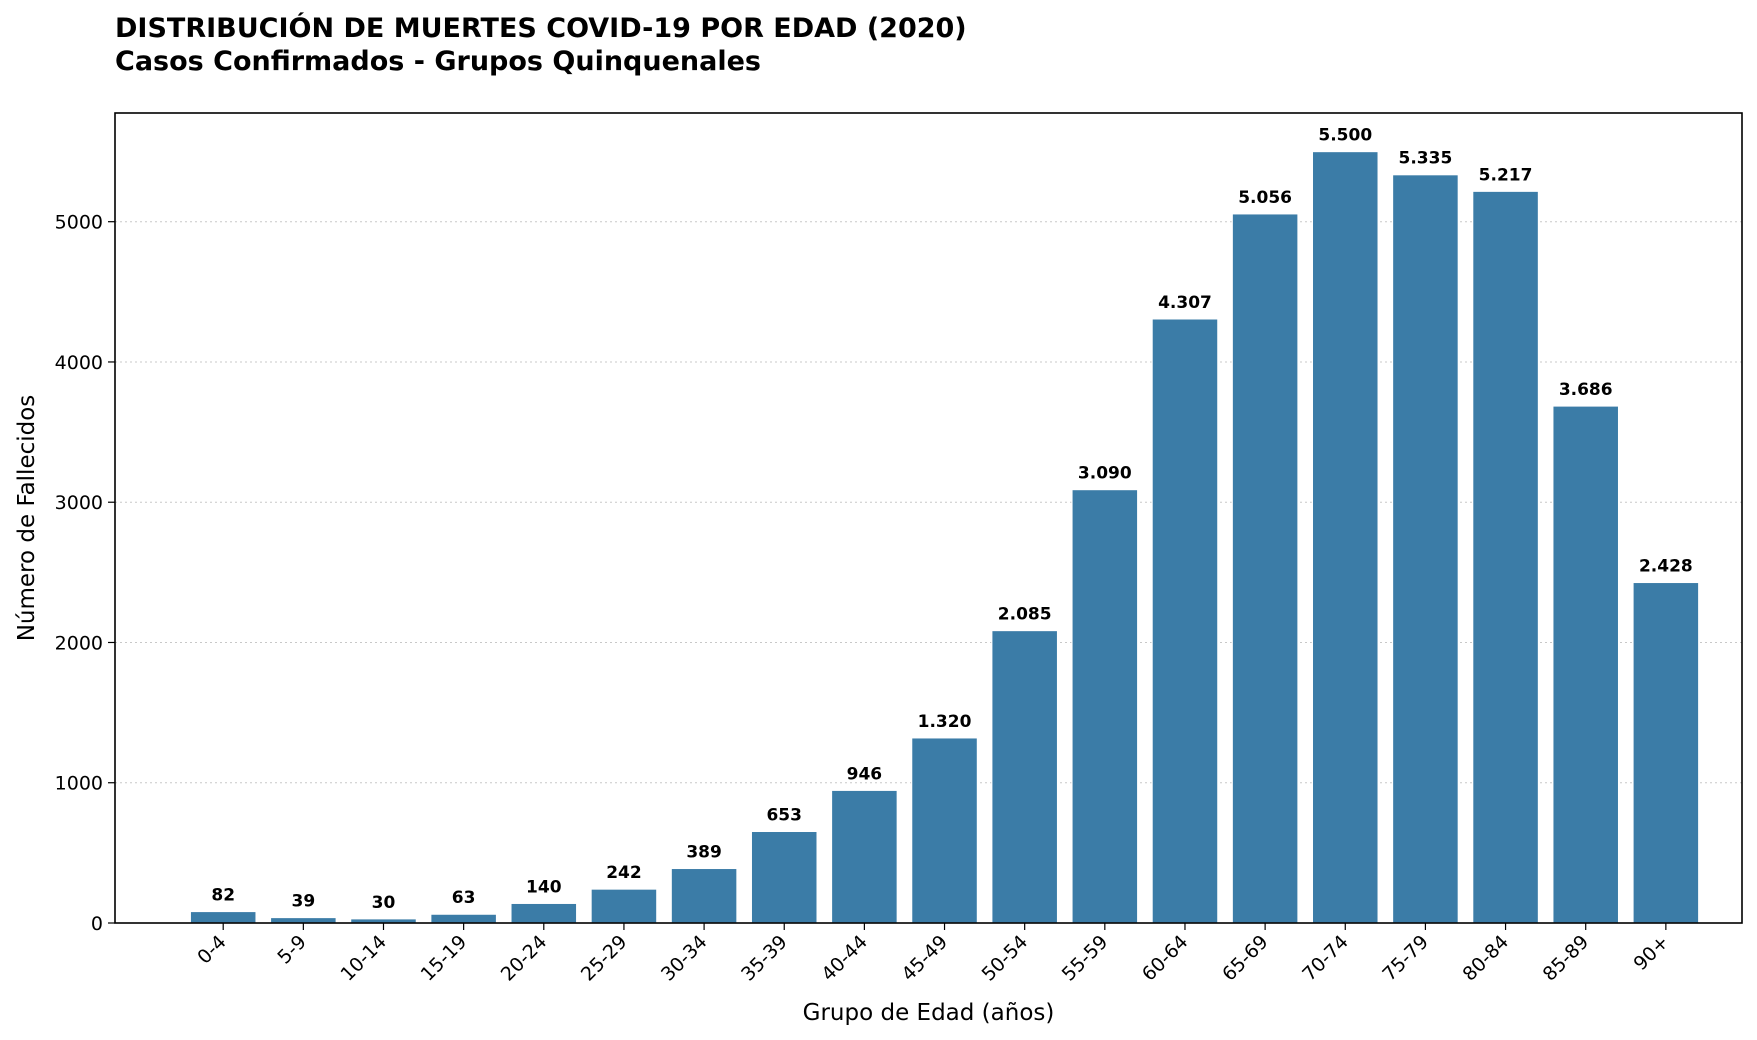 The width and height of the screenshot is (1757, 1040). What do you see at coordinates (1666, 566) in the screenshot?
I see `bar-value-label: 2.428` at bounding box center [1666, 566].